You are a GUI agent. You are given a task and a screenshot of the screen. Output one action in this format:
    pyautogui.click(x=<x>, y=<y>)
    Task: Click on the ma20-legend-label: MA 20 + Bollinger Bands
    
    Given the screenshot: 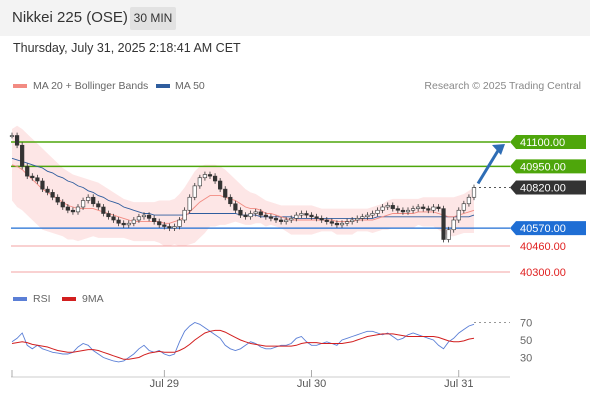 What is the action you would take?
    pyautogui.click(x=91, y=86)
    